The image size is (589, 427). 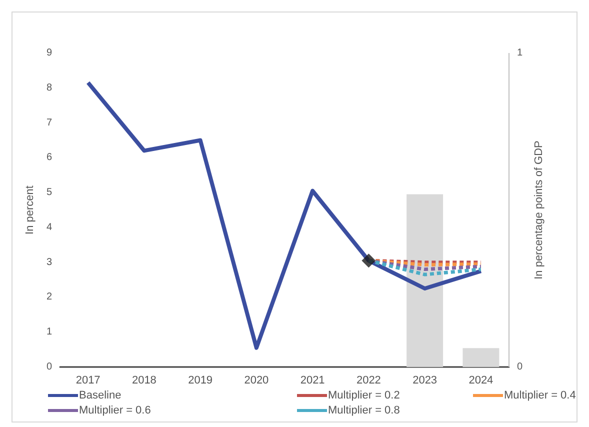 I want to click on x-tick-label: 2023, so click(x=425, y=380).